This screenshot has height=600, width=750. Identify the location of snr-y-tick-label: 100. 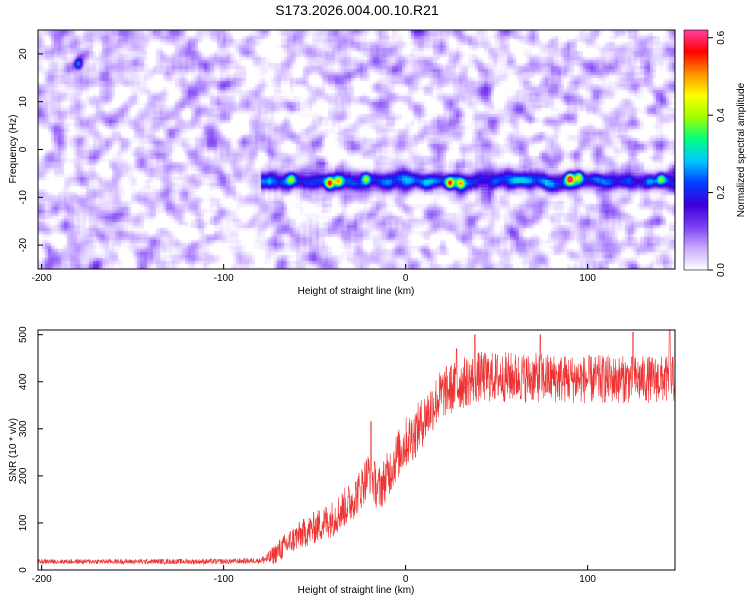
(23, 522).